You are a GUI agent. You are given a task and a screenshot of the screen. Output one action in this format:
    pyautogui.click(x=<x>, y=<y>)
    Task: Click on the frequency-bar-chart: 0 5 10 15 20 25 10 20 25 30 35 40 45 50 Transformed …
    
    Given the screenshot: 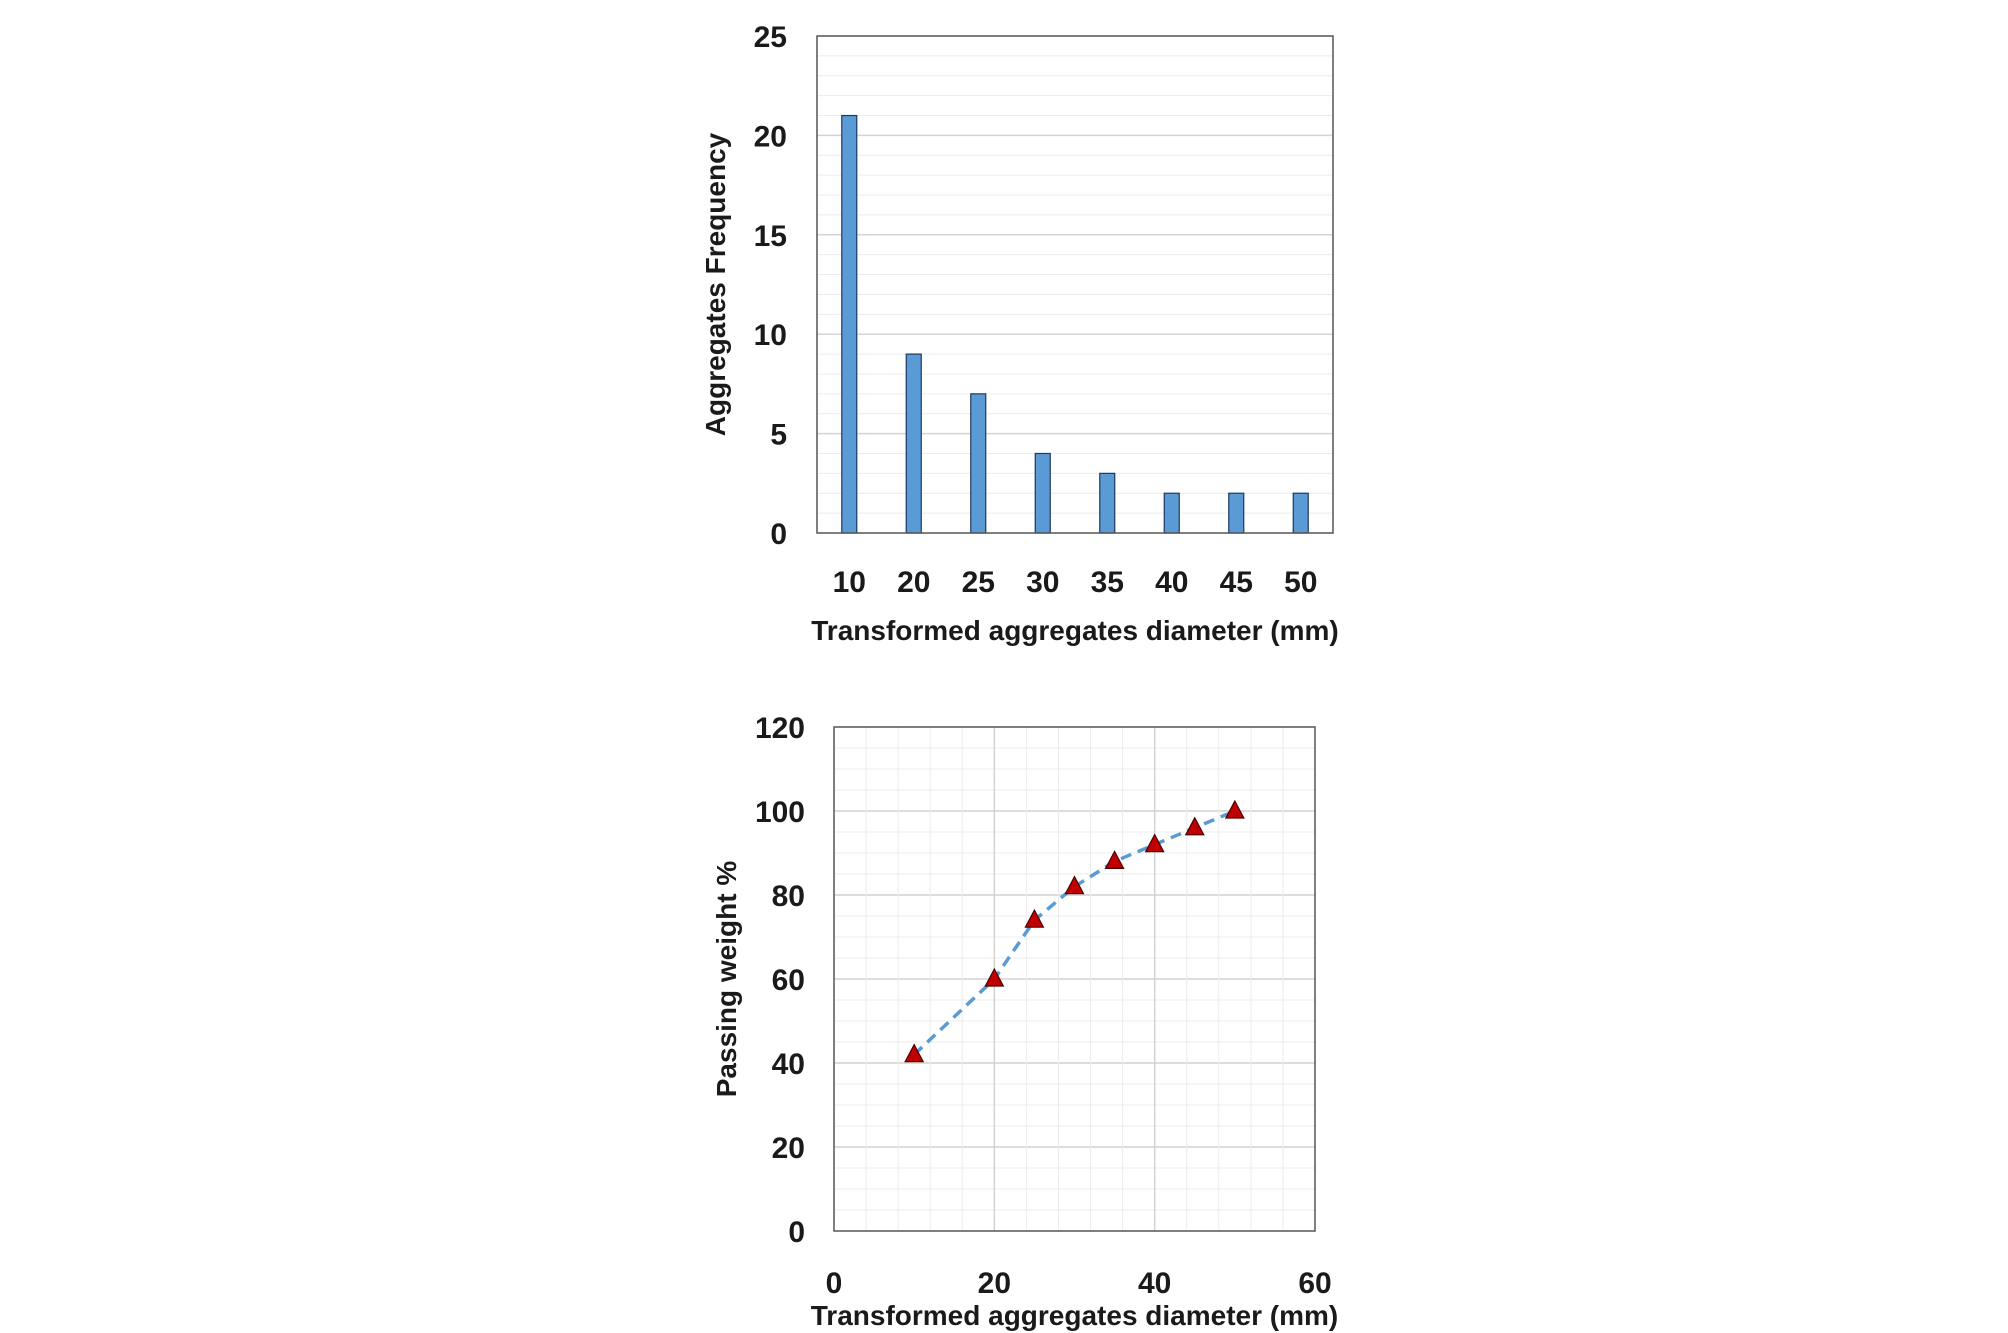 What is the action you would take?
    pyautogui.click(x=1019, y=333)
    